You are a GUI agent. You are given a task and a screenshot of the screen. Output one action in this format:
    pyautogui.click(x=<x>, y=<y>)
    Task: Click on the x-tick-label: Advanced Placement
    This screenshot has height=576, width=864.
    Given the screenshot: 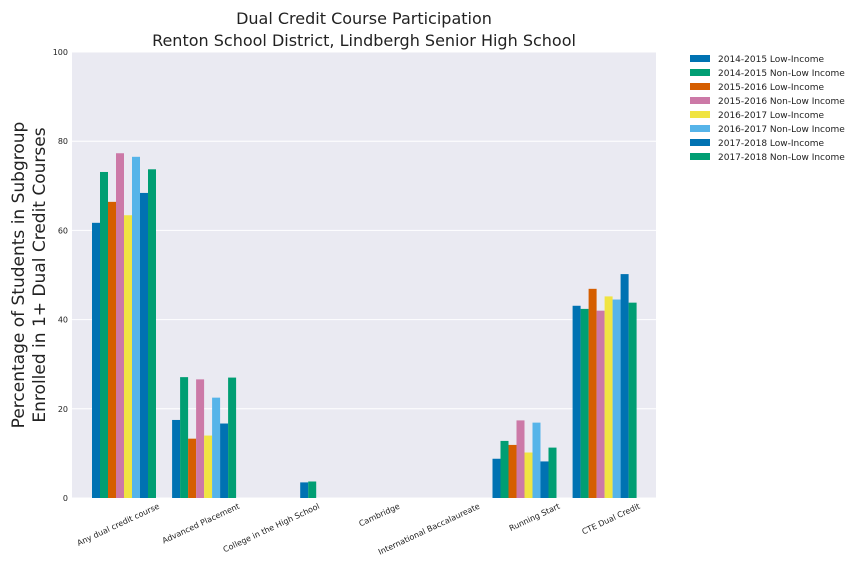 What is the action you would take?
    pyautogui.click(x=201, y=524)
    